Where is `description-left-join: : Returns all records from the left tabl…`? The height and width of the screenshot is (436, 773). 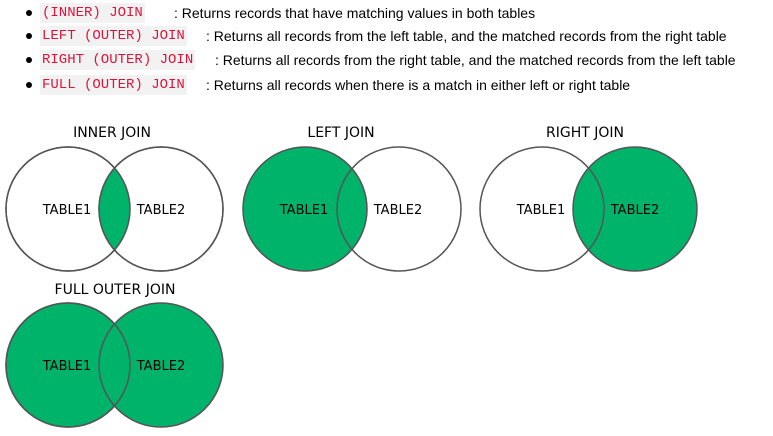 description-left-join: : Returns all records from the left tabl… is located at coordinates (466, 36).